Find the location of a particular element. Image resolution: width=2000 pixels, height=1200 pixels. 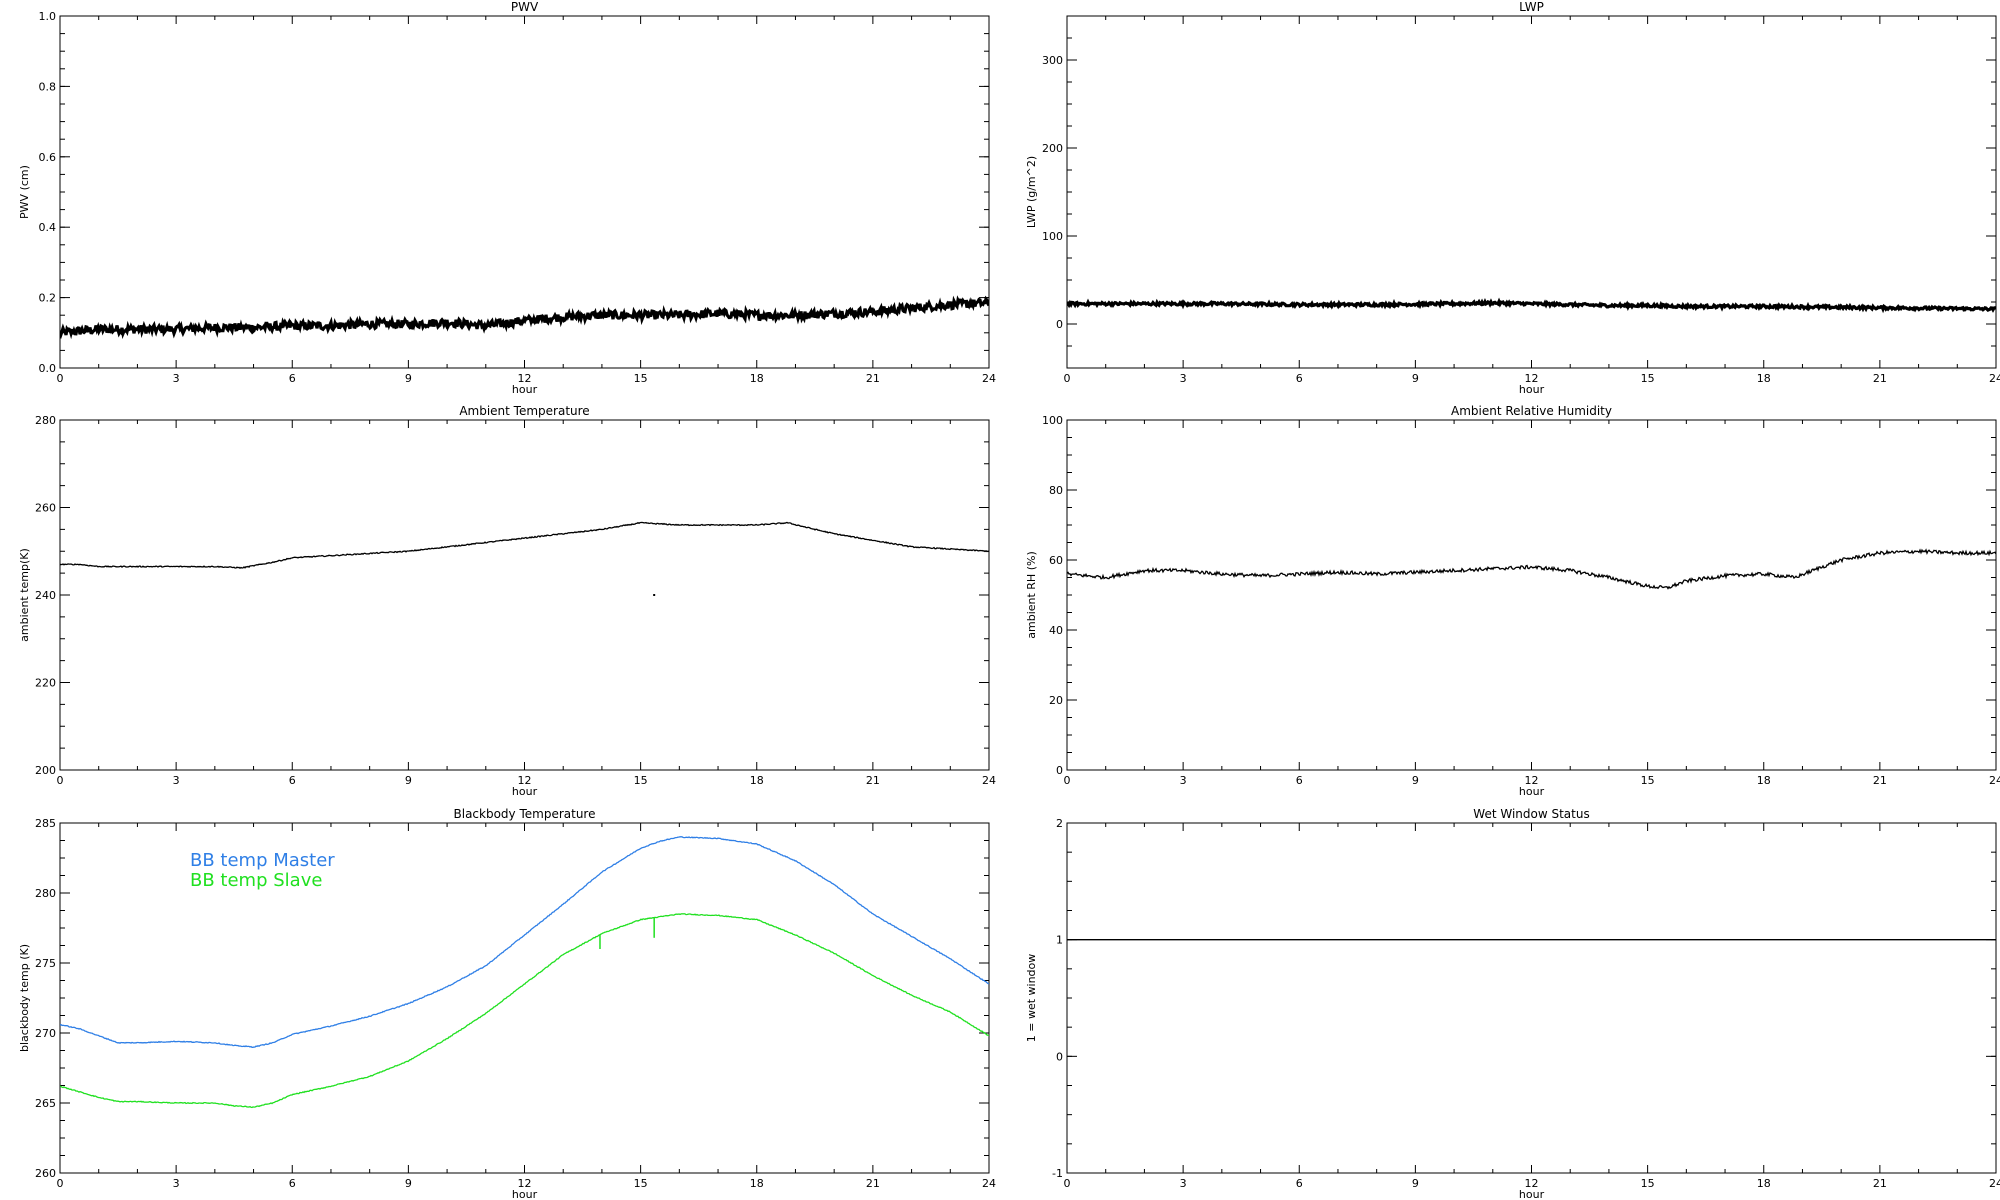

chart-title: Ambient Relative Humidity is located at coordinates (1531, 411).